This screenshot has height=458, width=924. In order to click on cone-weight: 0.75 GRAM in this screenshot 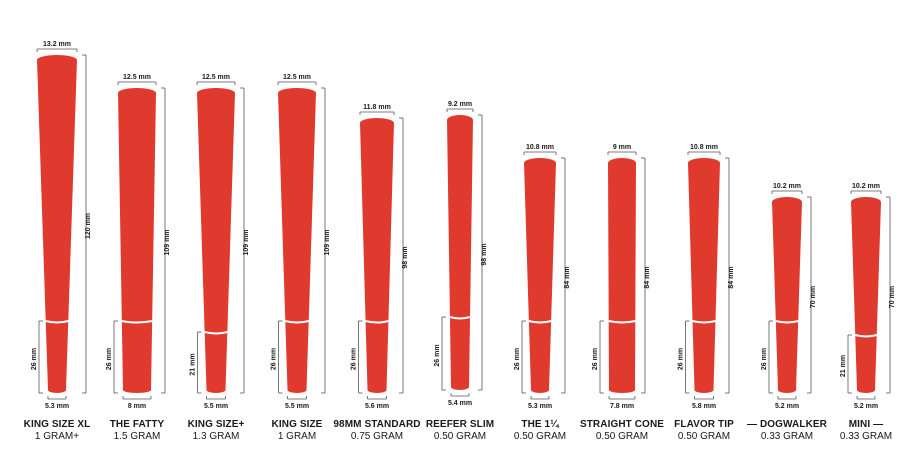, I will do `click(377, 436)`.